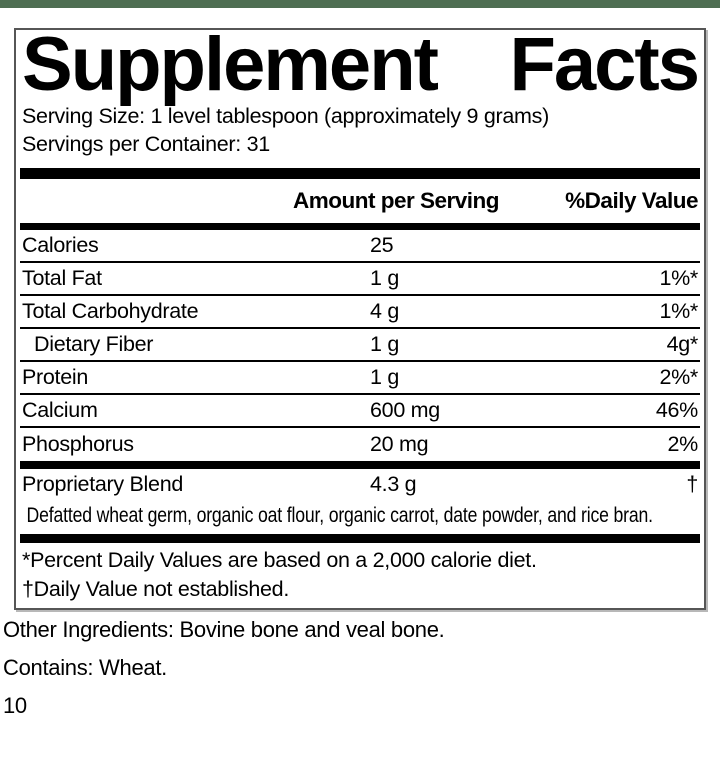  Describe the element at coordinates (103, 484) in the screenshot. I see `nutrient-name: Proprietary Blend` at that location.